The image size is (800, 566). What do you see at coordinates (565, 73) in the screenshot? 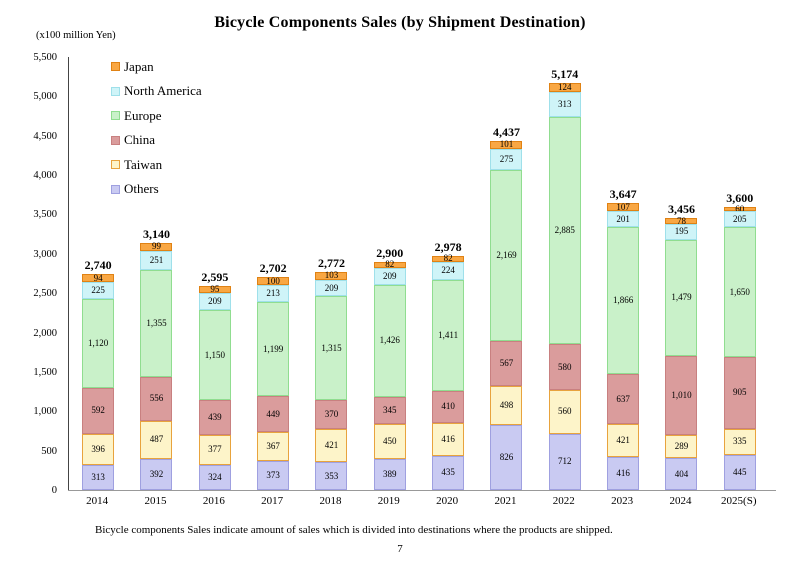
I see `bar-total-label: 5,174` at bounding box center [565, 73].